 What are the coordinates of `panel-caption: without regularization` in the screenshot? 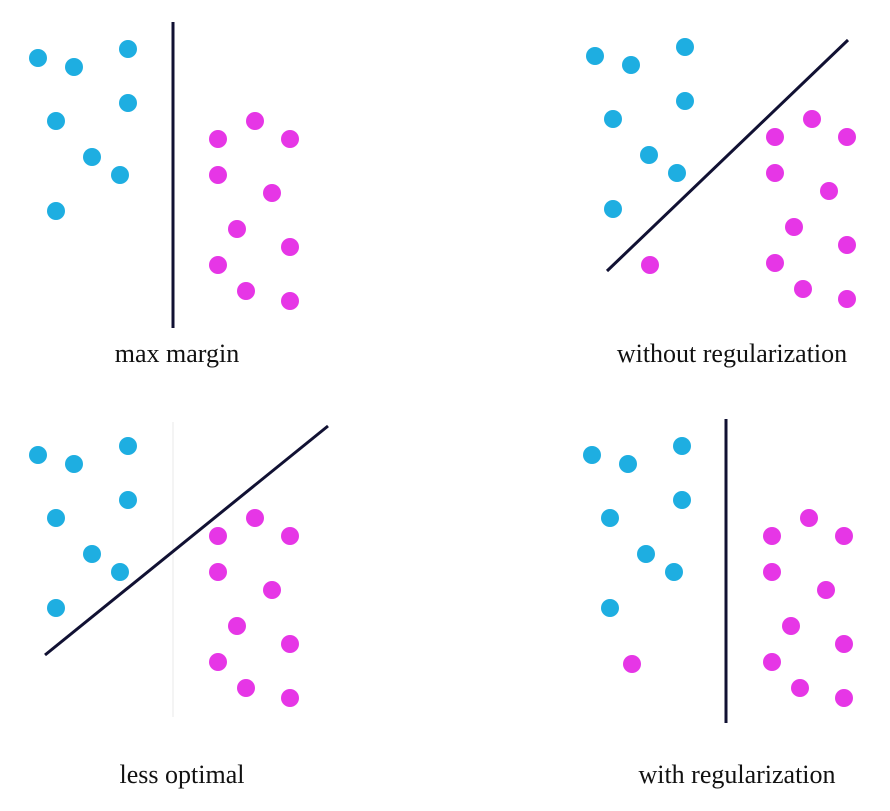 It's located at (732, 353).